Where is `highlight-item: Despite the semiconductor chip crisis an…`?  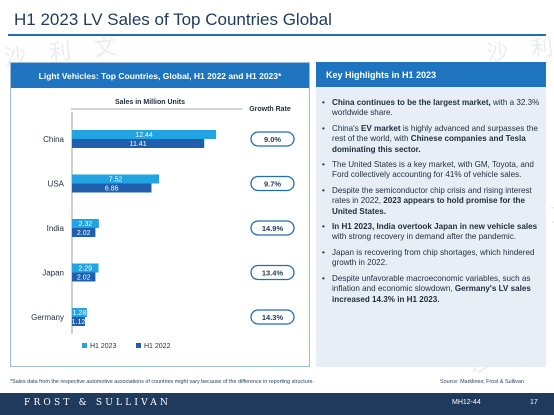
highlight-item: Despite the semiconductor chip crisis an… is located at coordinates (432, 201).